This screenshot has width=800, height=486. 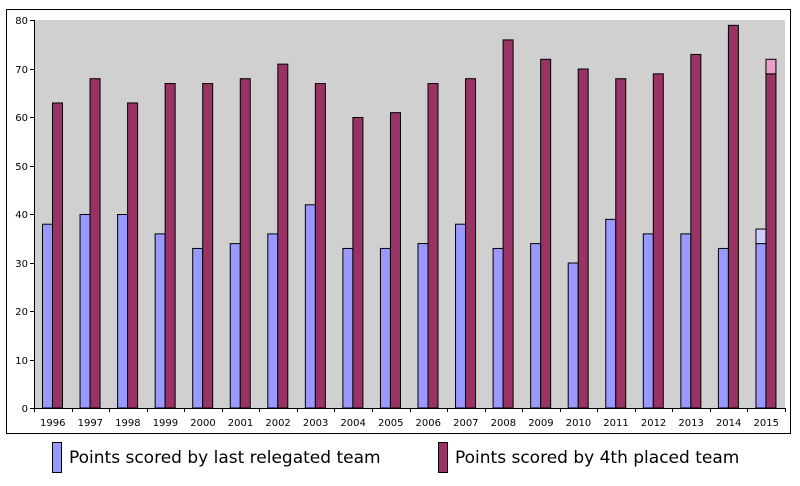 What do you see at coordinates (90, 423) in the screenshot?
I see `x-tick-label-1997: 1997` at bounding box center [90, 423].